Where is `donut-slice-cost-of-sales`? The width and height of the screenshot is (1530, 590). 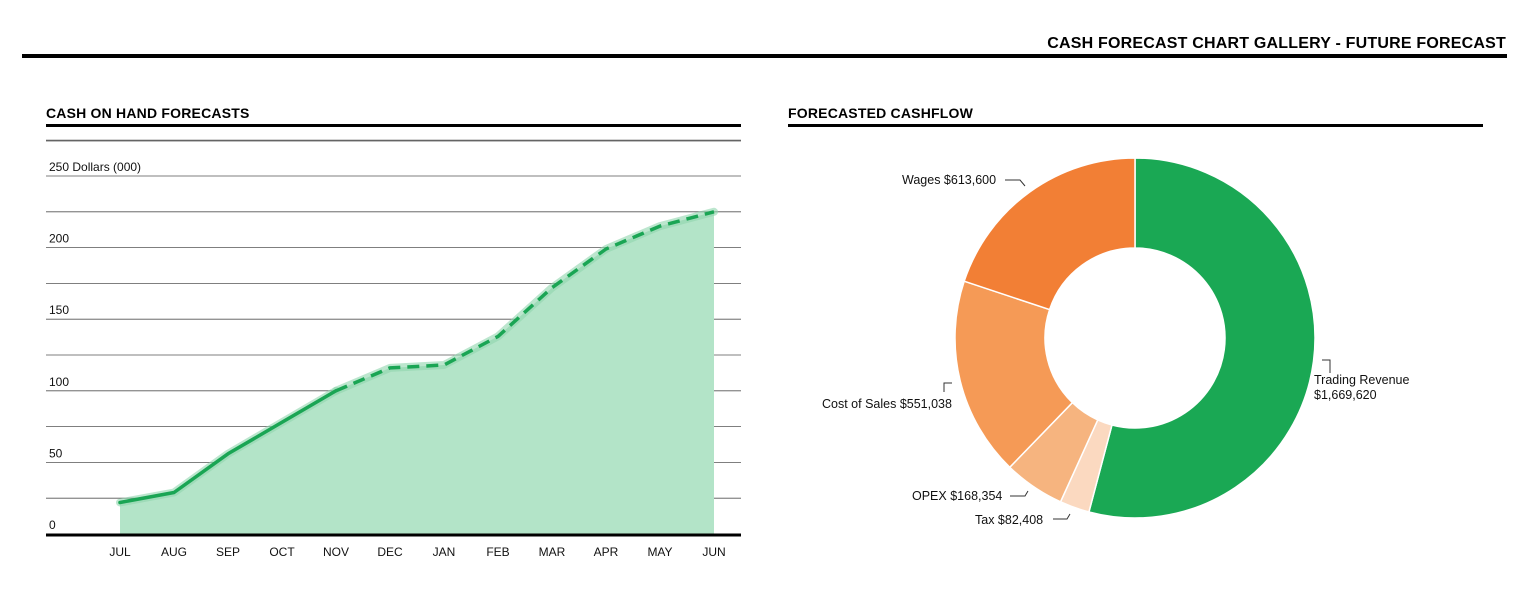 donut-slice-cost-of-sales is located at coordinates (1014, 374).